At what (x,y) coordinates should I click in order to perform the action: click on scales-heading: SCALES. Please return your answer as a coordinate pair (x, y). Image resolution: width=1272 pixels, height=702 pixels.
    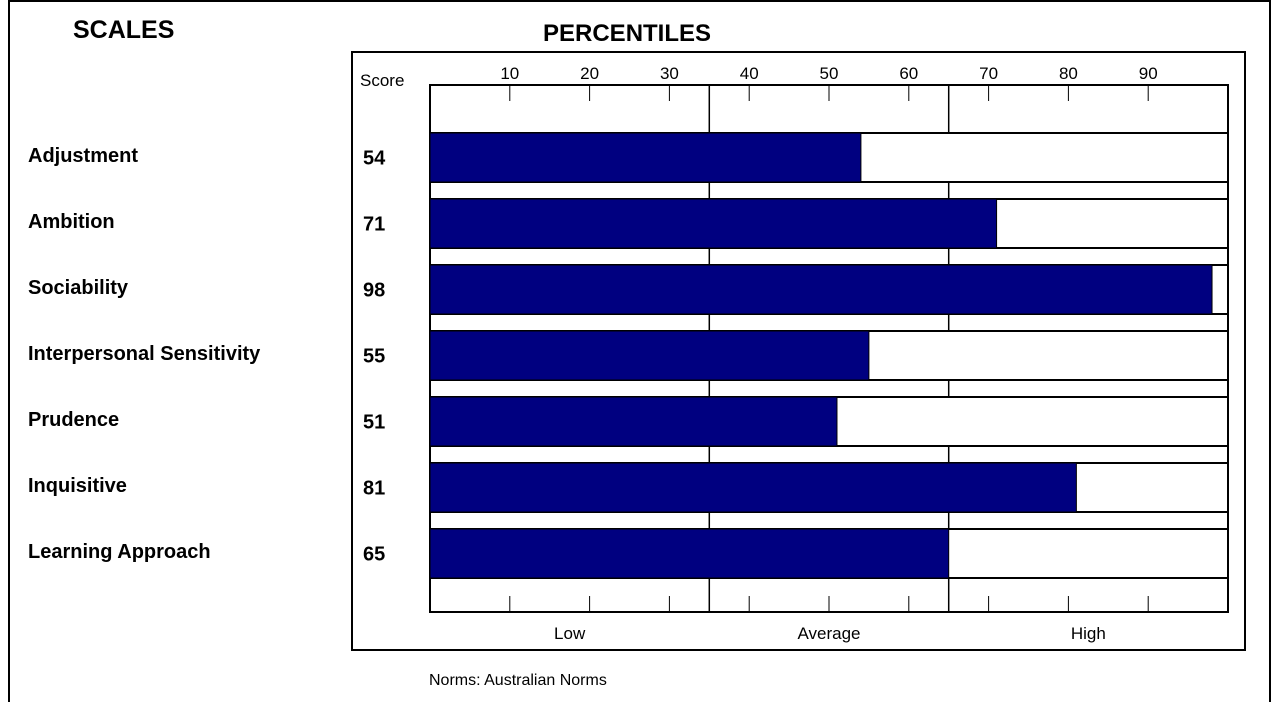
    Looking at the image, I should click on (124, 30).